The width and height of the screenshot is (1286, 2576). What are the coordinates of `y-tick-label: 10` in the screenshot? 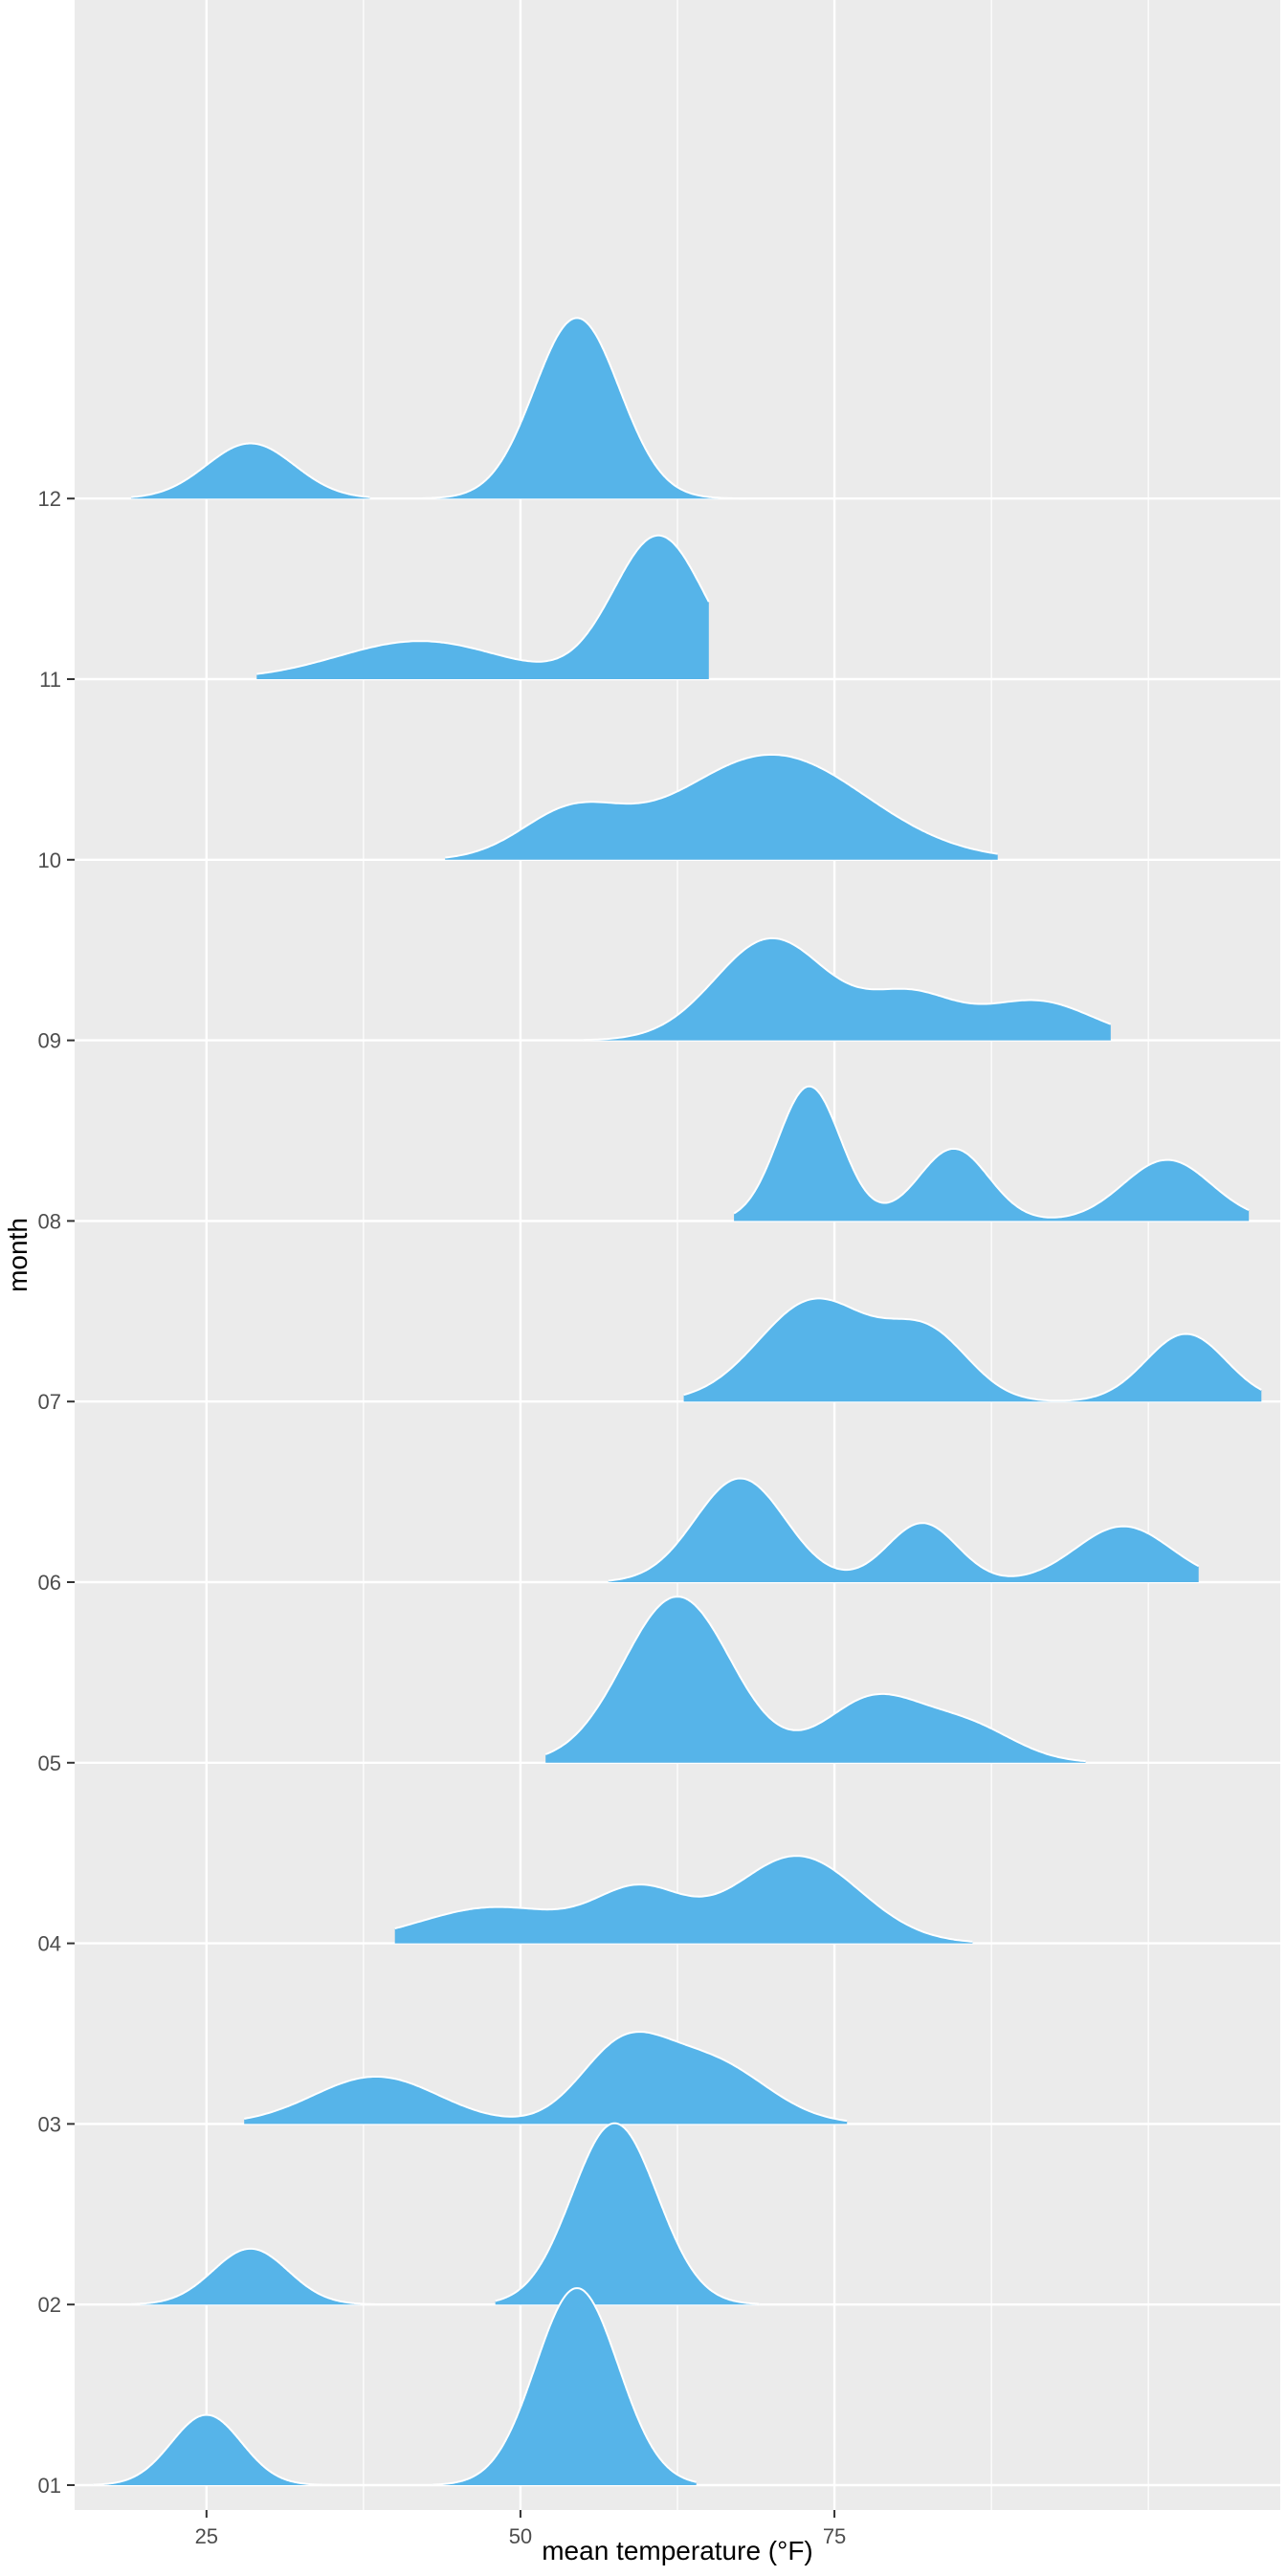 It's located at (50, 860).